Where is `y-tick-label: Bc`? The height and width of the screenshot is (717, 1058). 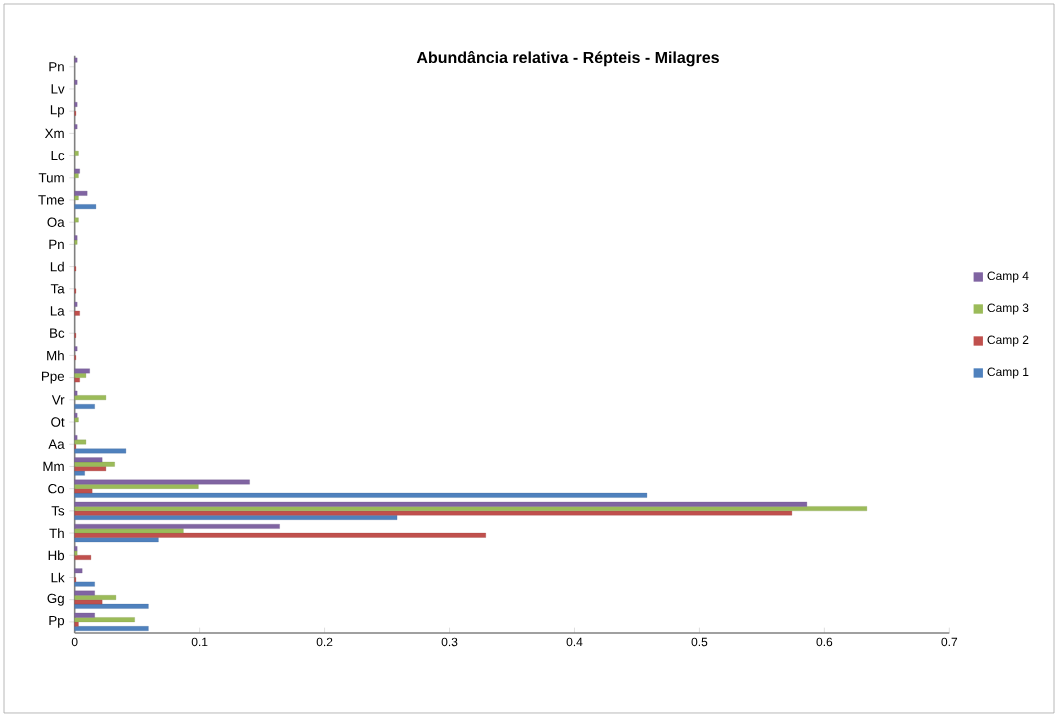
y-tick-label: Bc is located at coordinates (57, 333).